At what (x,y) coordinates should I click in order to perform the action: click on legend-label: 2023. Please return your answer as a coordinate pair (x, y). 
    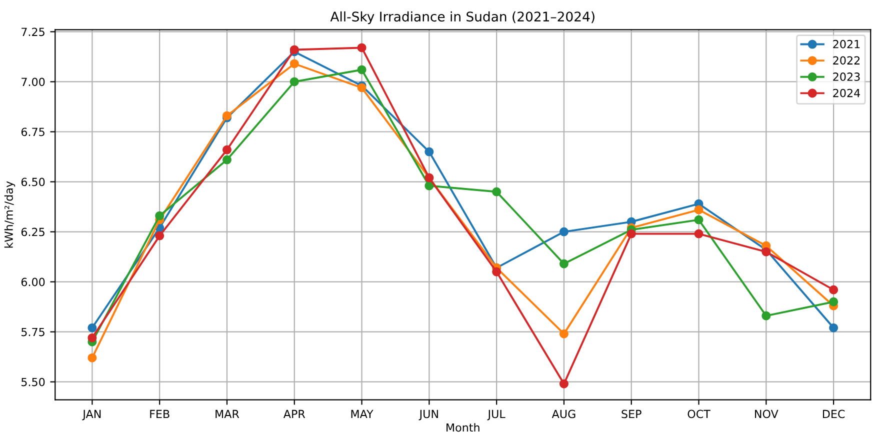
    Looking at the image, I should click on (846, 76).